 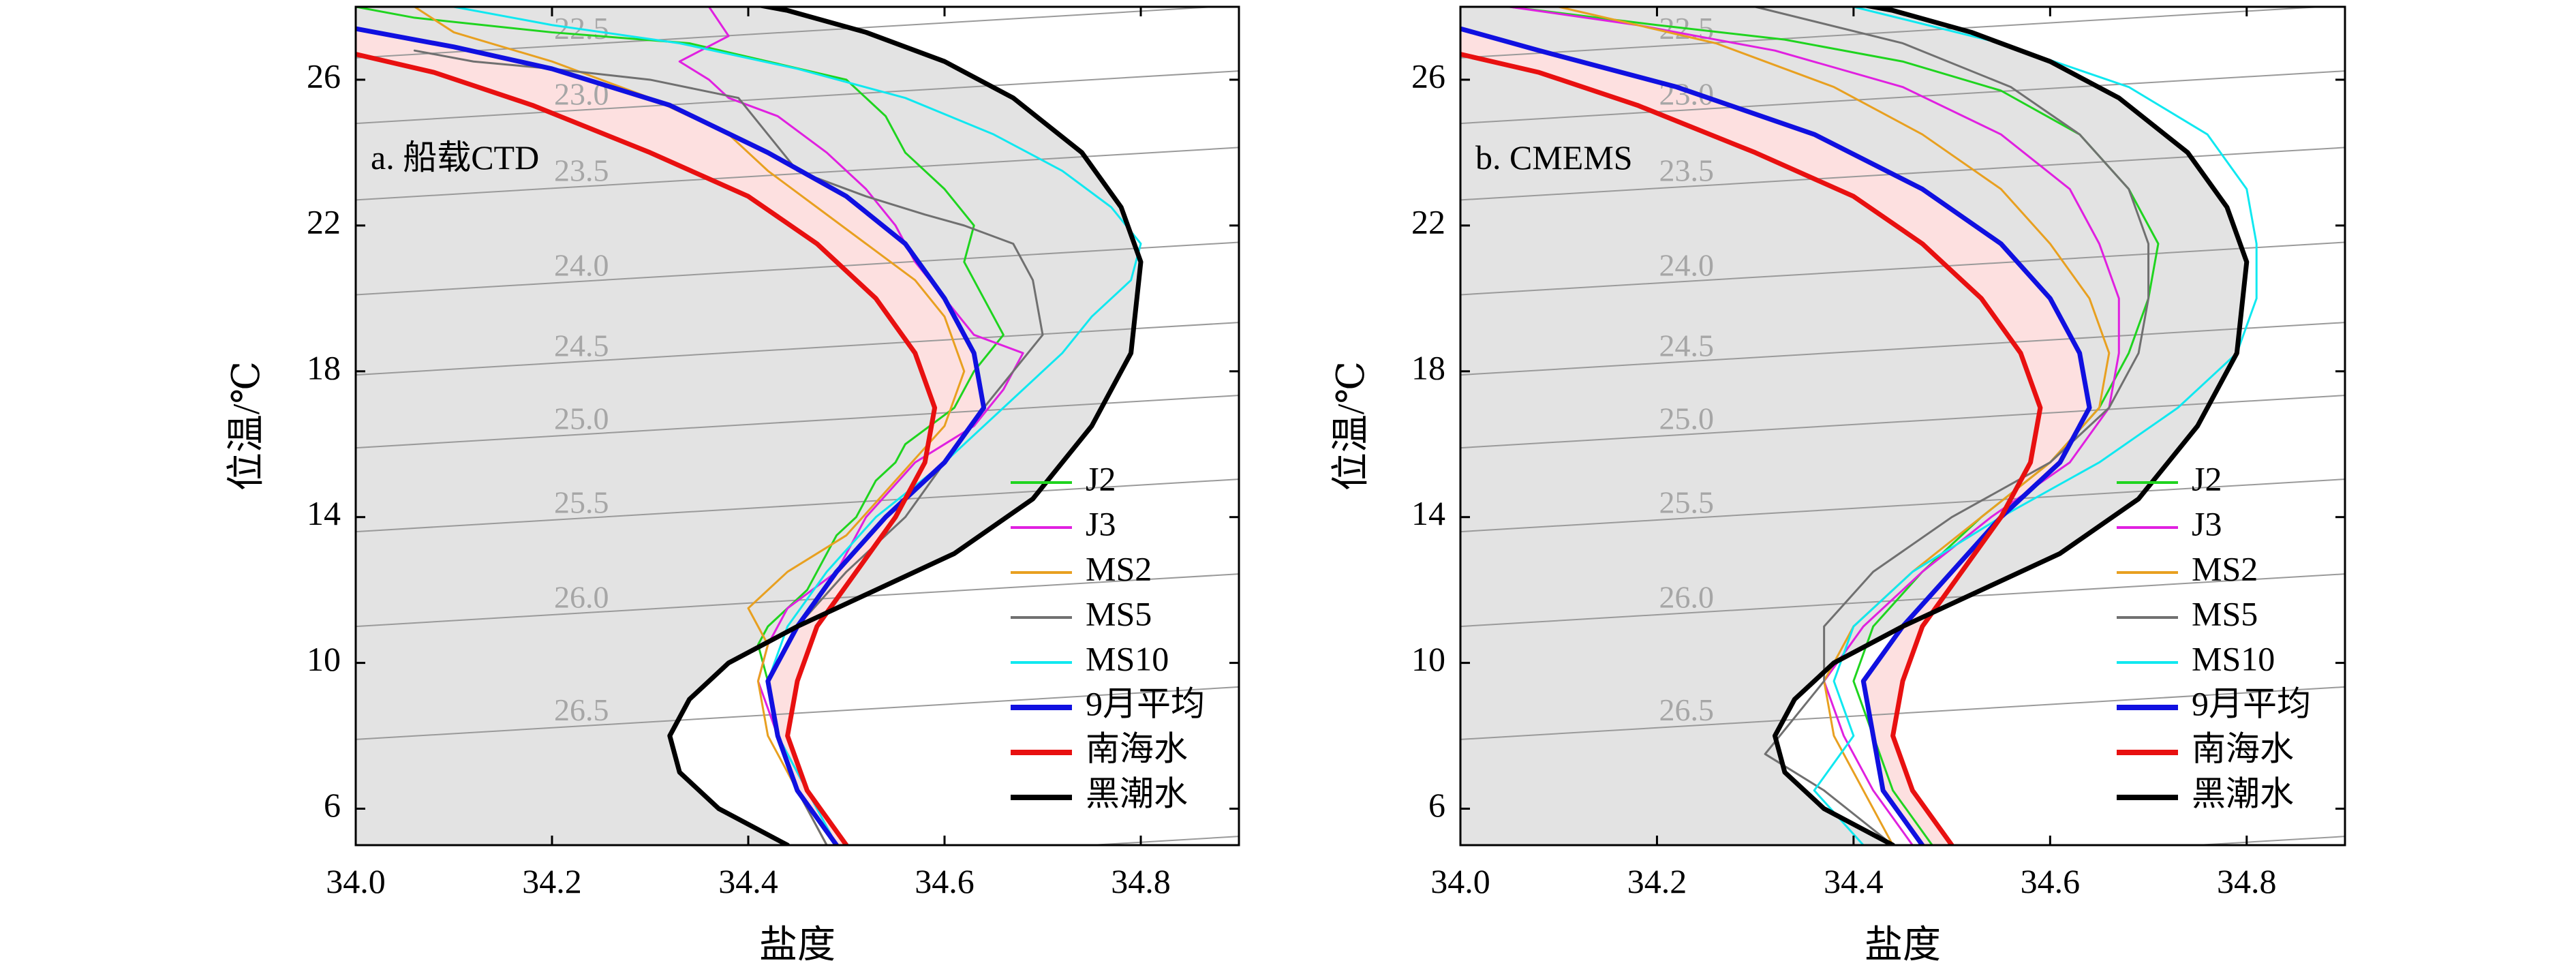 What do you see at coordinates (1657, 881) in the screenshot?
I see `x-tick-label: 34.2` at bounding box center [1657, 881].